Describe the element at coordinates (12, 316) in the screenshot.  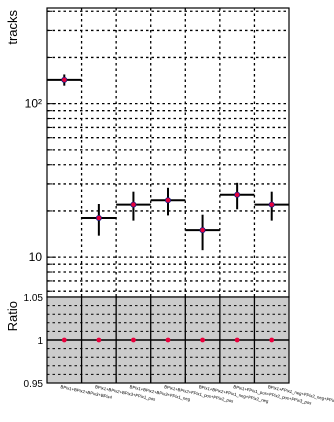
I see `ratio-axis-label: Ratio` at that location.